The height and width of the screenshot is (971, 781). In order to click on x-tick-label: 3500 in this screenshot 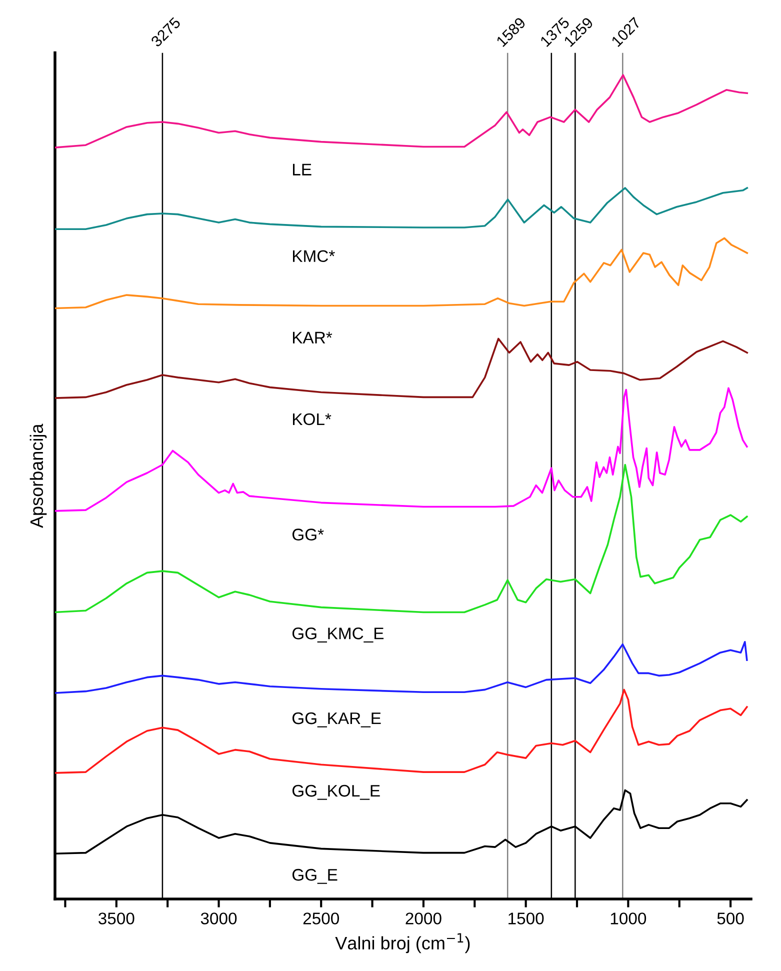, I will do `click(116, 918)`.